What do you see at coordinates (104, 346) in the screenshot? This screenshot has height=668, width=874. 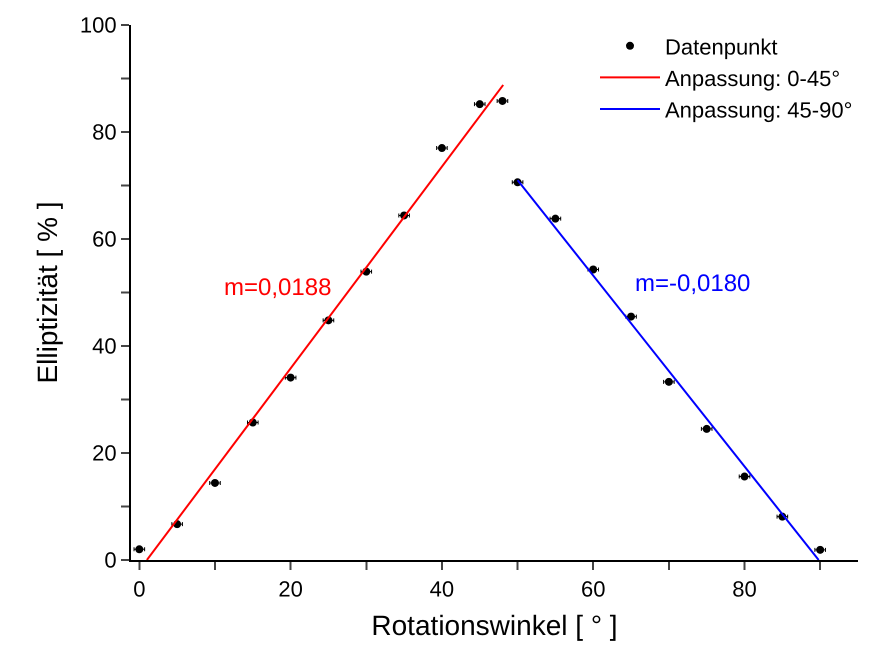 I see `y-tick-label: 40` at bounding box center [104, 346].